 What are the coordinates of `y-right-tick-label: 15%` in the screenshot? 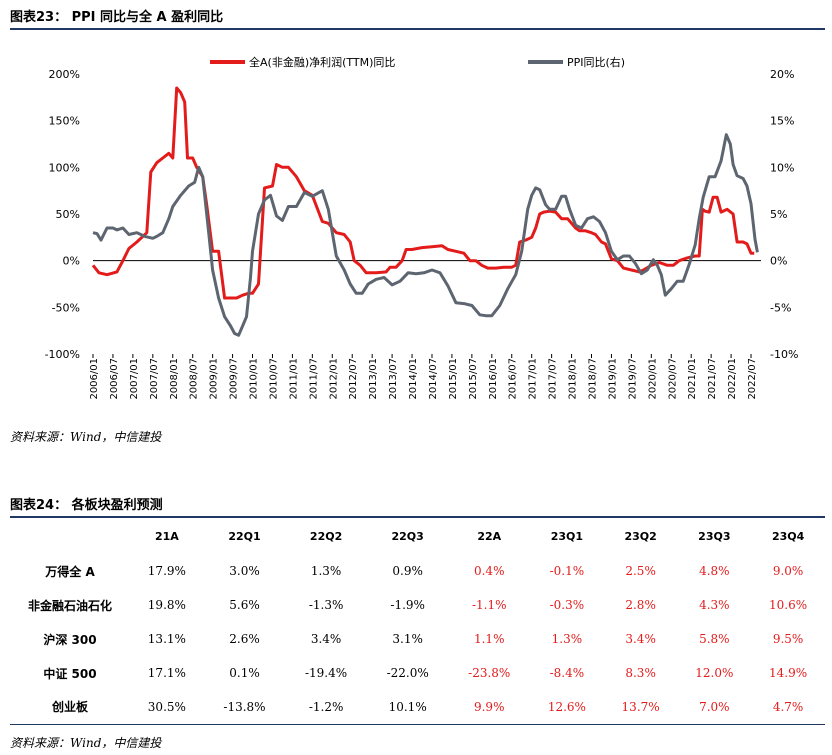 It's located at (782, 121).